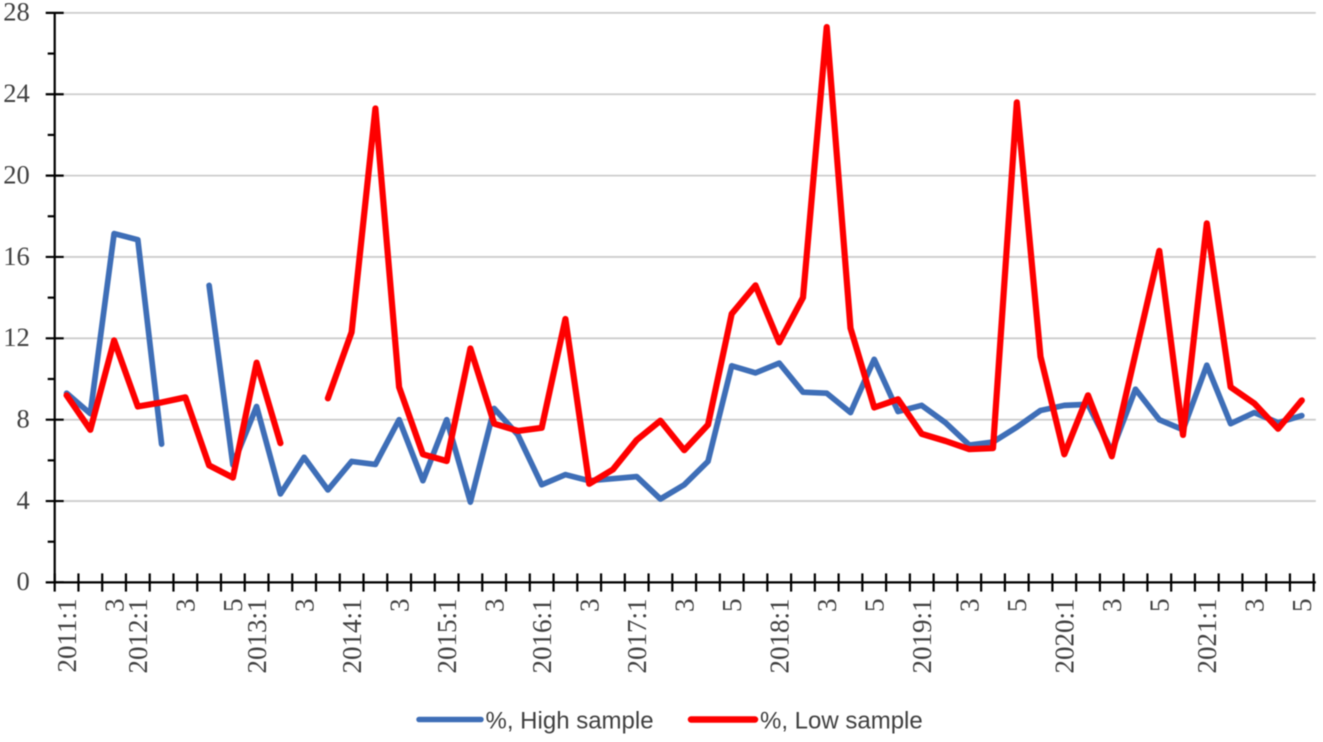 The height and width of the screenshot is (742, 1323). I want to click on svg-text: 24, so click(16, 93).